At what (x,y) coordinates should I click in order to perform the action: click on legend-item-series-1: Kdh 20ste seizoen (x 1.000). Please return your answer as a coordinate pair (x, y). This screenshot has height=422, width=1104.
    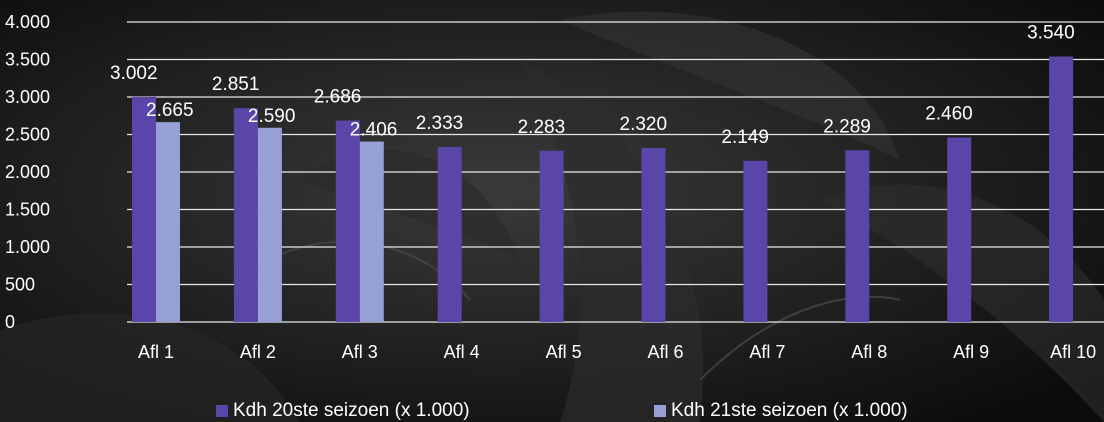
    Looking at the image, I should click on (343, 411).